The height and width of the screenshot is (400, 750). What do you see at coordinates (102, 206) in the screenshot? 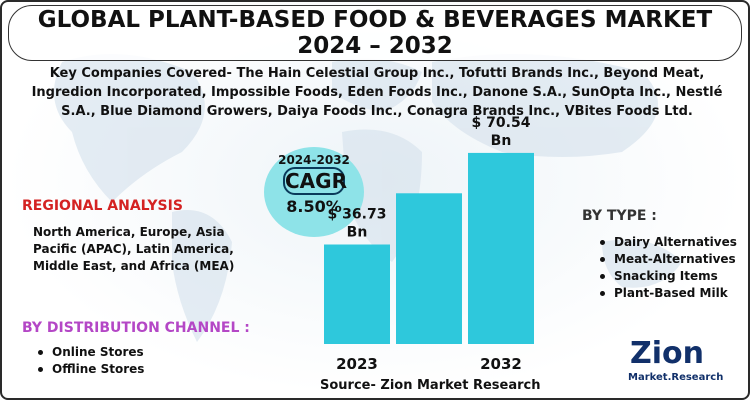
I see `regional-analysis-title: REGIONAL ANALYSIS` at bounding box center [102, 206].